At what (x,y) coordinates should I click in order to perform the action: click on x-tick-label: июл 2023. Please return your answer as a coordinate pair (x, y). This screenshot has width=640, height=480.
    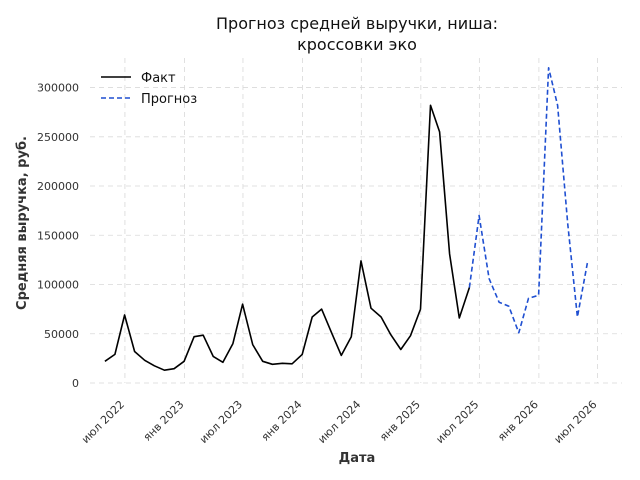
    Looking at the image, I should click on (221, 422).